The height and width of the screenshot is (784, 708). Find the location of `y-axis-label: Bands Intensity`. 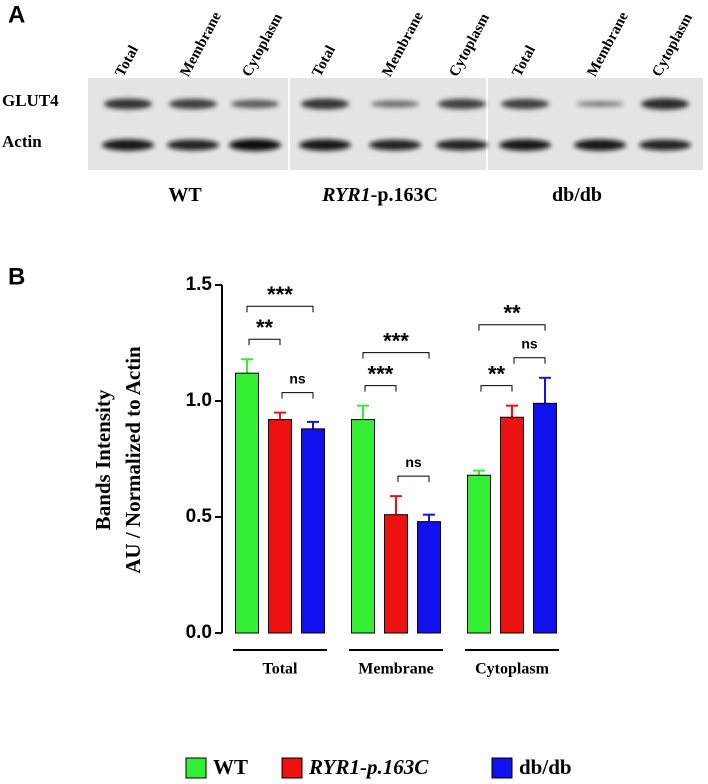

y-axis-label: Bands Intensity is located at coordinates (103, 459).